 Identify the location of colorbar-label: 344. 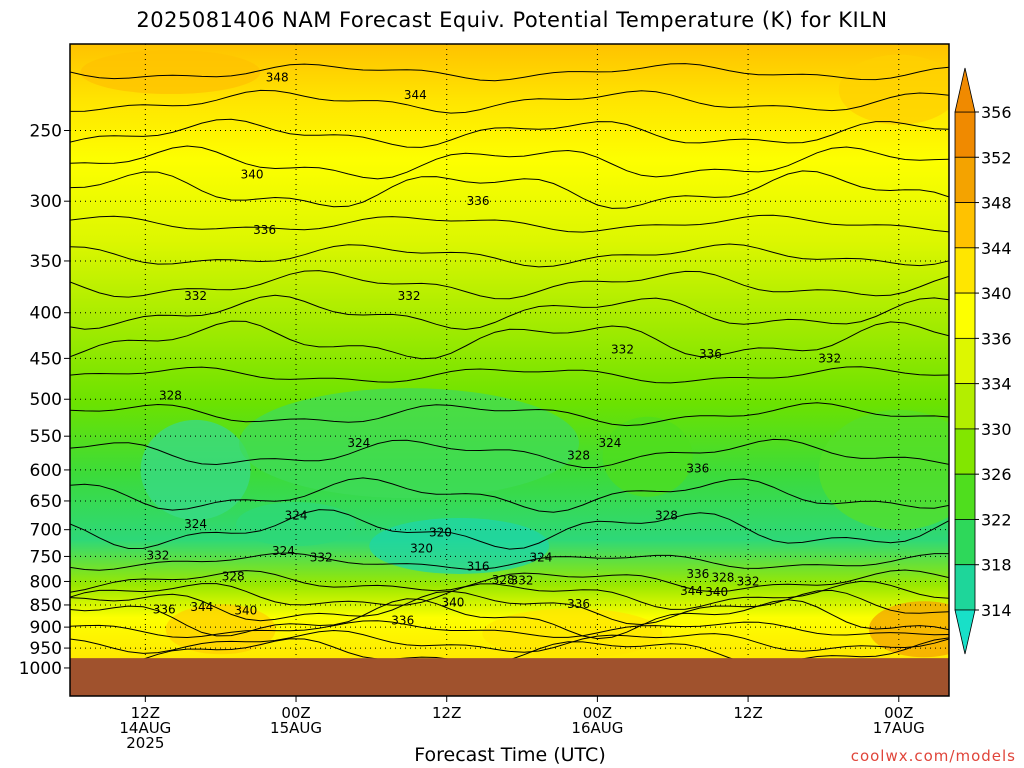
(996, 248).